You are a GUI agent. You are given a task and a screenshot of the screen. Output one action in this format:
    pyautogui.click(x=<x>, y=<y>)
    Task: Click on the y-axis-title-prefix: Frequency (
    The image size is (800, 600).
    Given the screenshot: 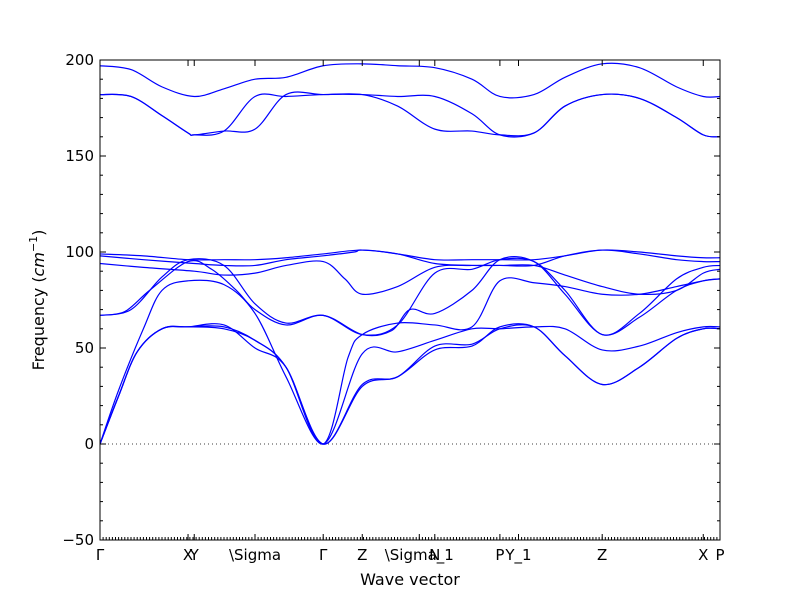 What is the action you would take?
    pyautogui.click(x=38, y=323)
    